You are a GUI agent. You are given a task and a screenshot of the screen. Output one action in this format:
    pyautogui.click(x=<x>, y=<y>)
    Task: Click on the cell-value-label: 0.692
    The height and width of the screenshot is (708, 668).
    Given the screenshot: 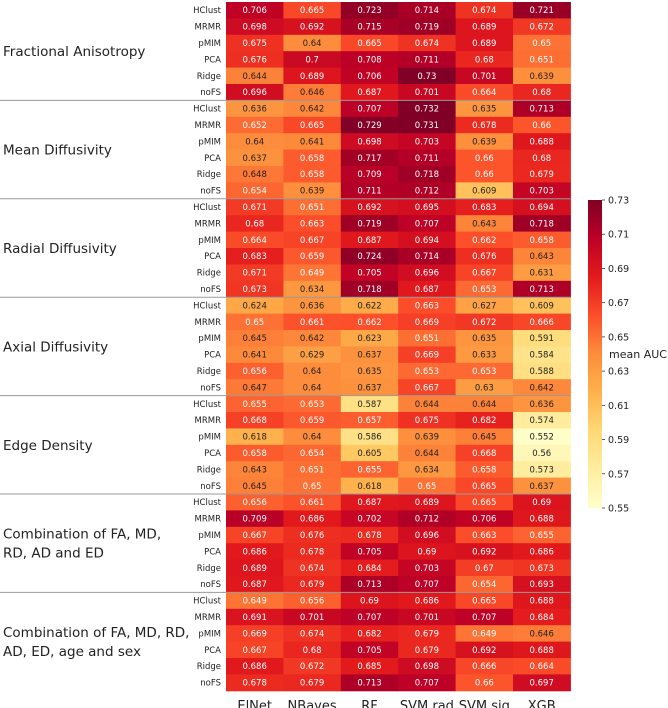 What is the action you would take?
    pyautogui.click(x=484, y=651)
    